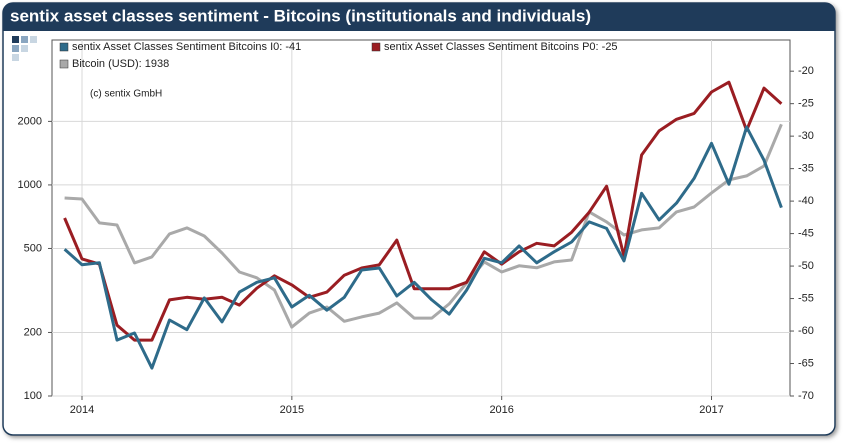 Image resolution: width=846 pixels, height=444 pixels. Describe the element at coordinates (806, 136) in the screenshot. I see `y2-tick-label: -30` at that location.